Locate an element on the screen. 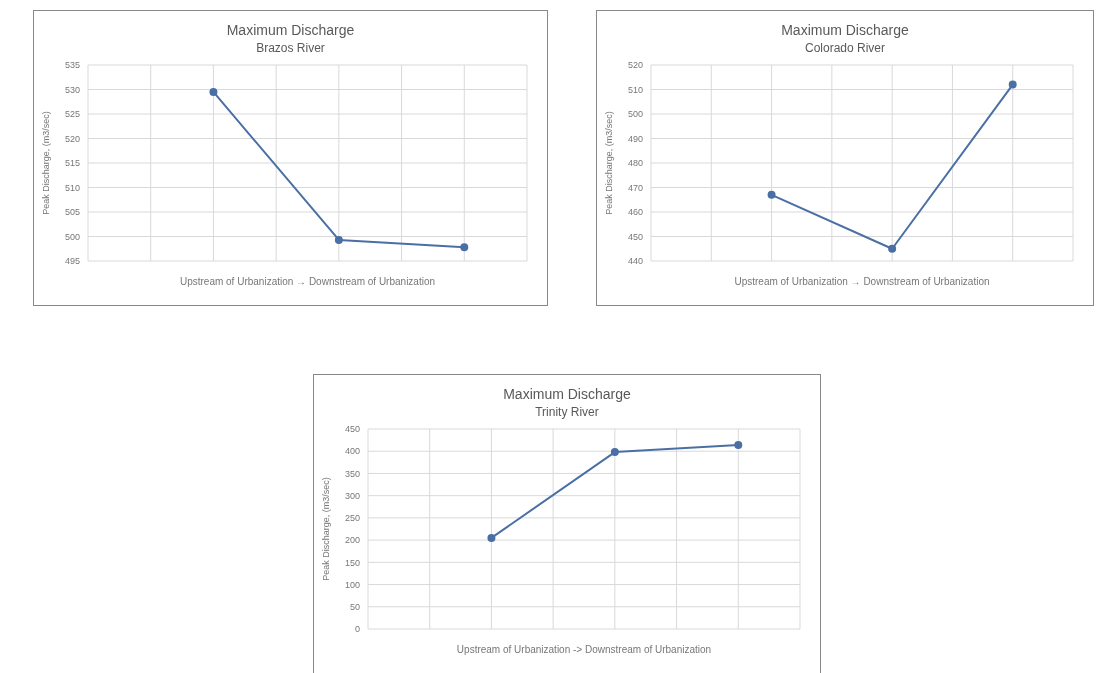  y-tick-label: 515 is located at coordinates (72, 163).